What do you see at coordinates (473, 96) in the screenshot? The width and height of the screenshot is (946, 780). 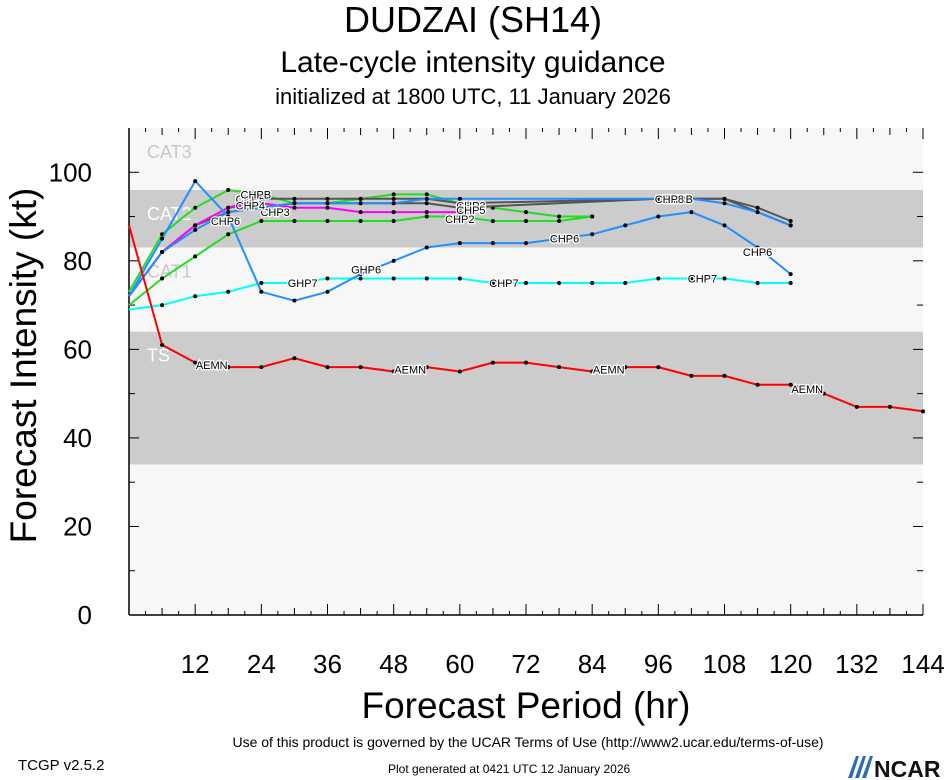 I see `initialization-line: initialized at 1800 UTC, 11 January 2026` at bounding box center [473, 96].